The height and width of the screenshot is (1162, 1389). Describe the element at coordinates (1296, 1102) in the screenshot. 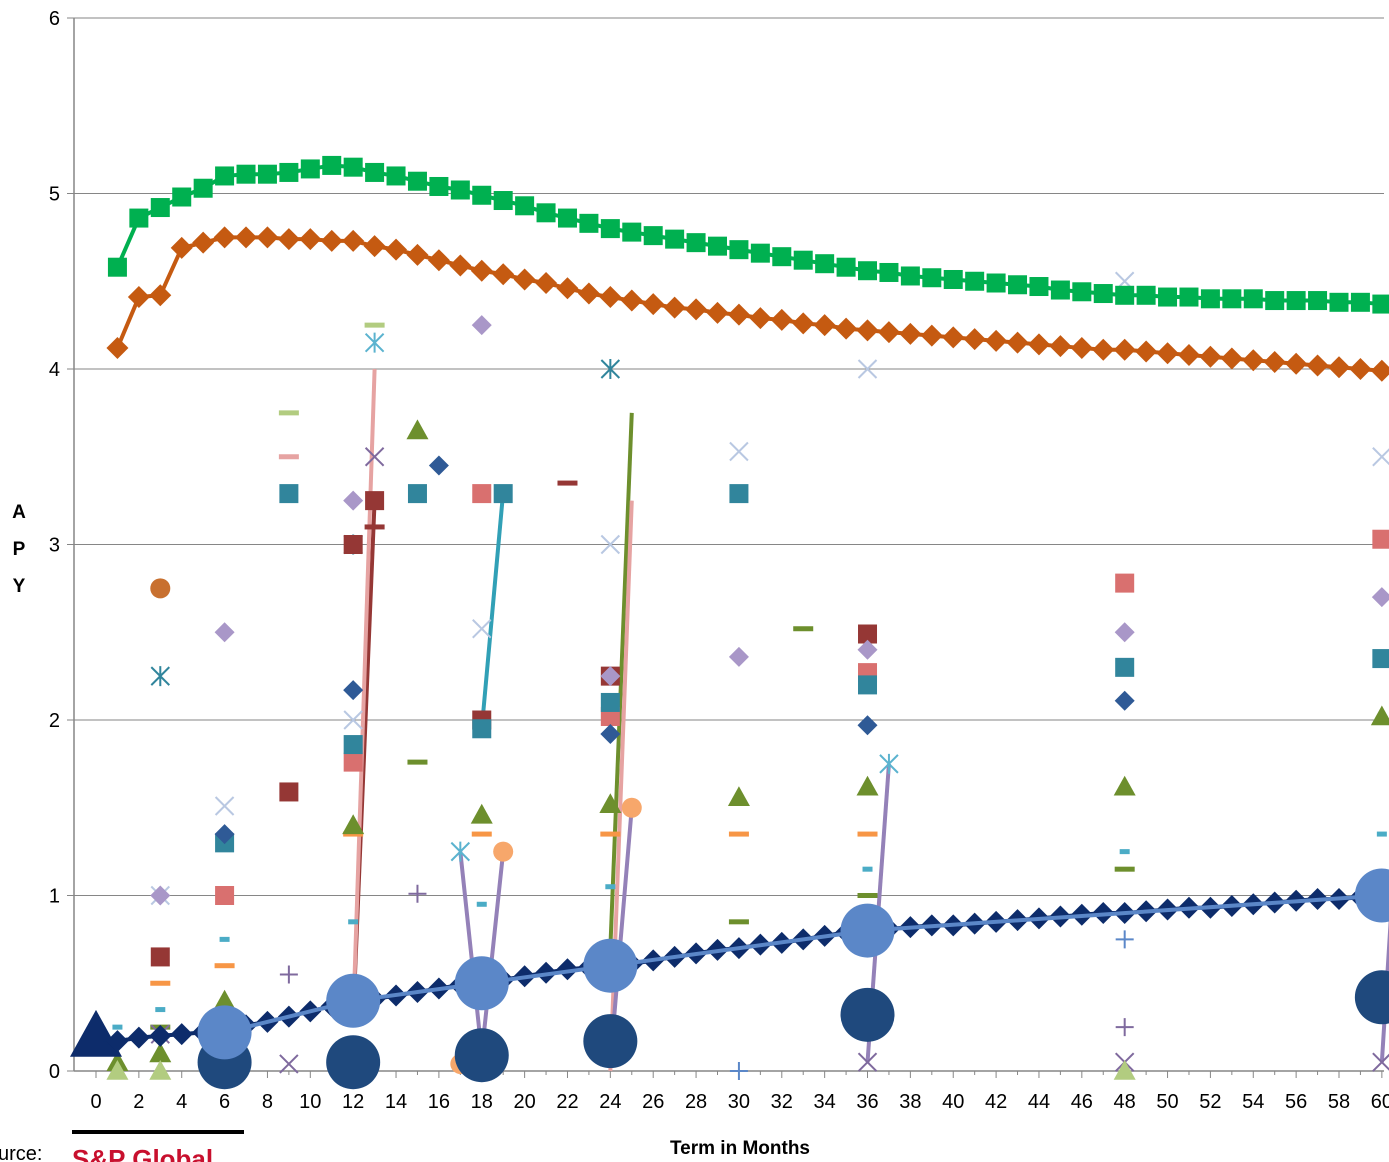

I see `x-tick-label-56: 56` at that location.